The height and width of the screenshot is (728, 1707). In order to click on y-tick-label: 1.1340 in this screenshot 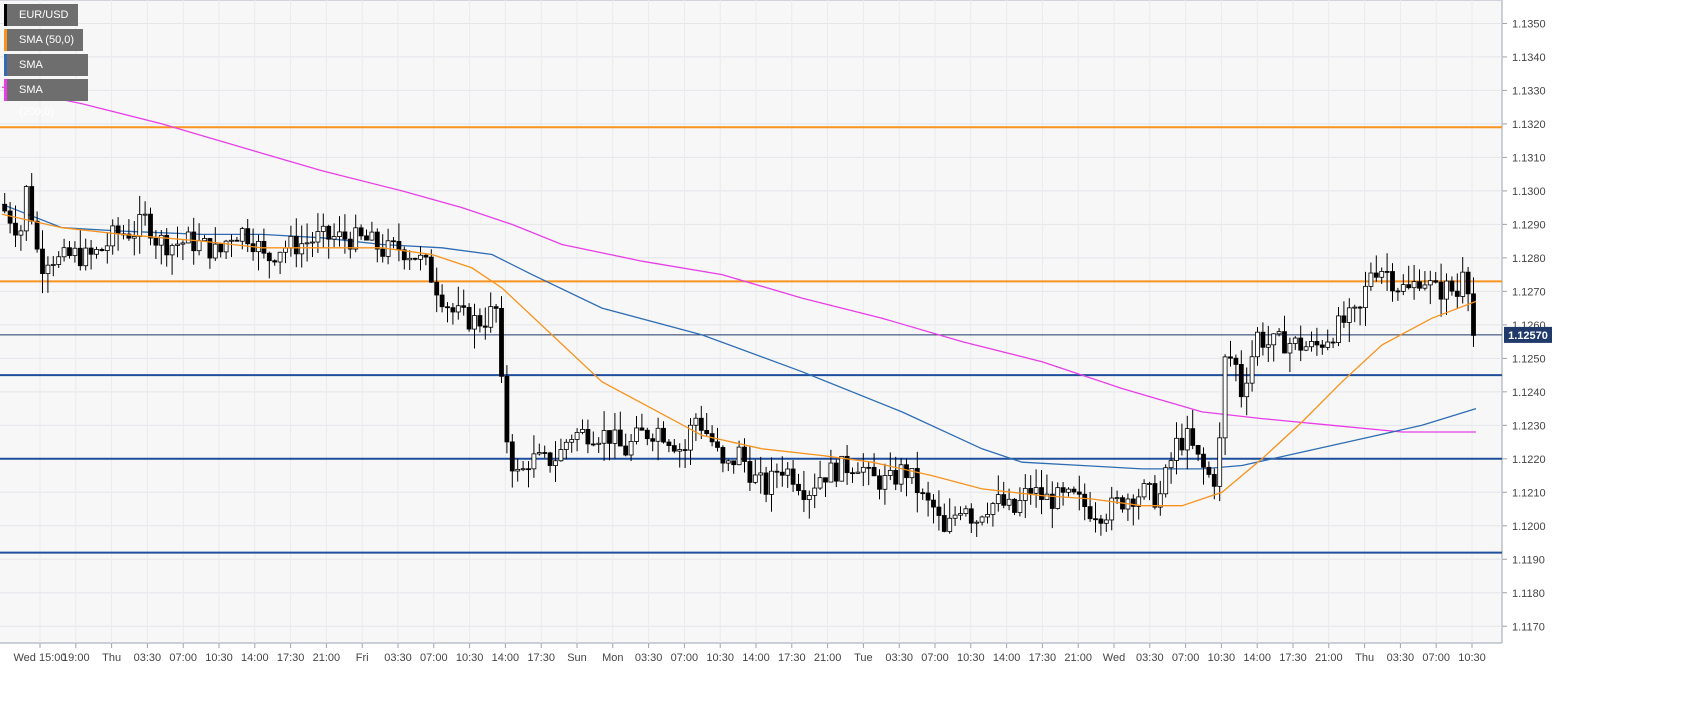, I will do `click(1529, 58)`.